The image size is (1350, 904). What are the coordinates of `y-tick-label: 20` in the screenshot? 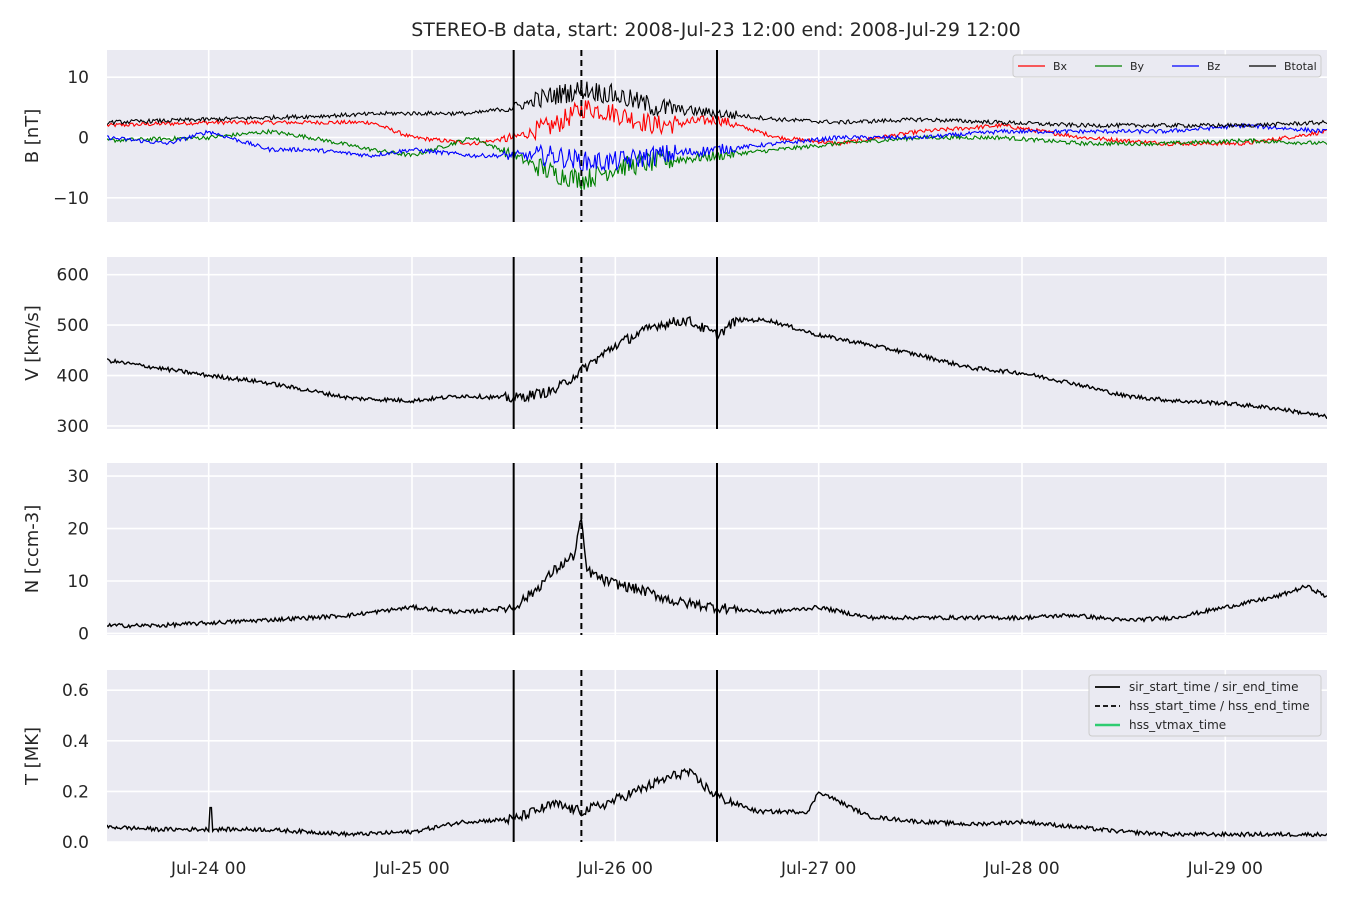 It's located at (78, 530).